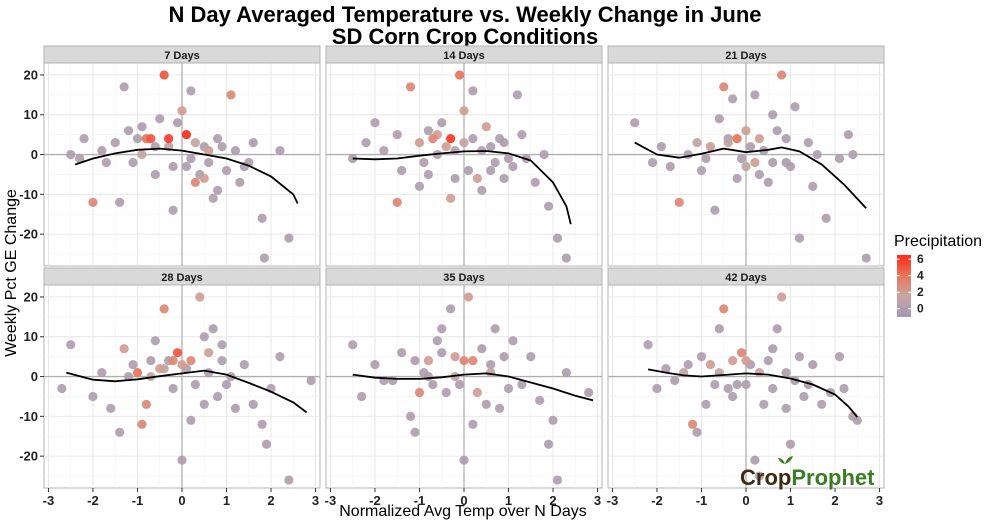 The image size is (1000, 524). What do you see at coordinates (464, 156) in the screenshot?
I see `facet-panel: 14 Days` at bounding box center [464, 156].